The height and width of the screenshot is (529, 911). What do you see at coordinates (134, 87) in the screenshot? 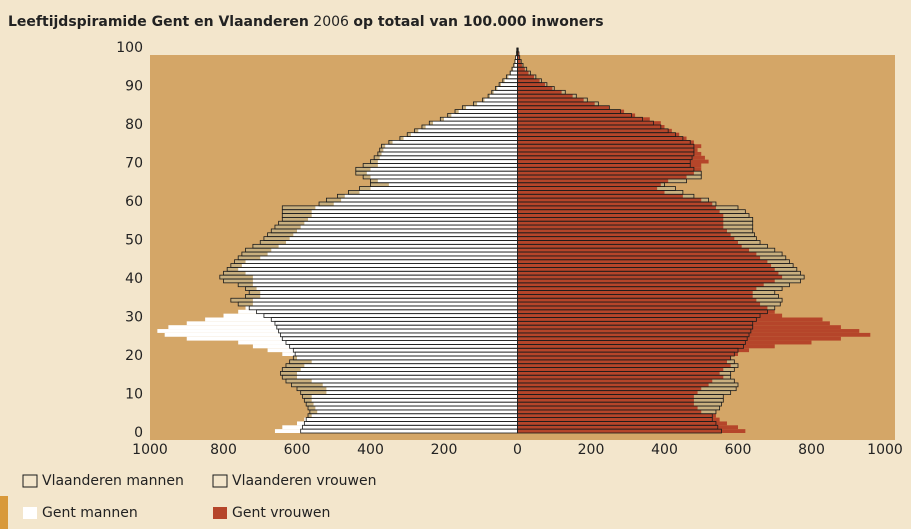
I see `y-tick-label: 90` at bounding box center [134, 87].